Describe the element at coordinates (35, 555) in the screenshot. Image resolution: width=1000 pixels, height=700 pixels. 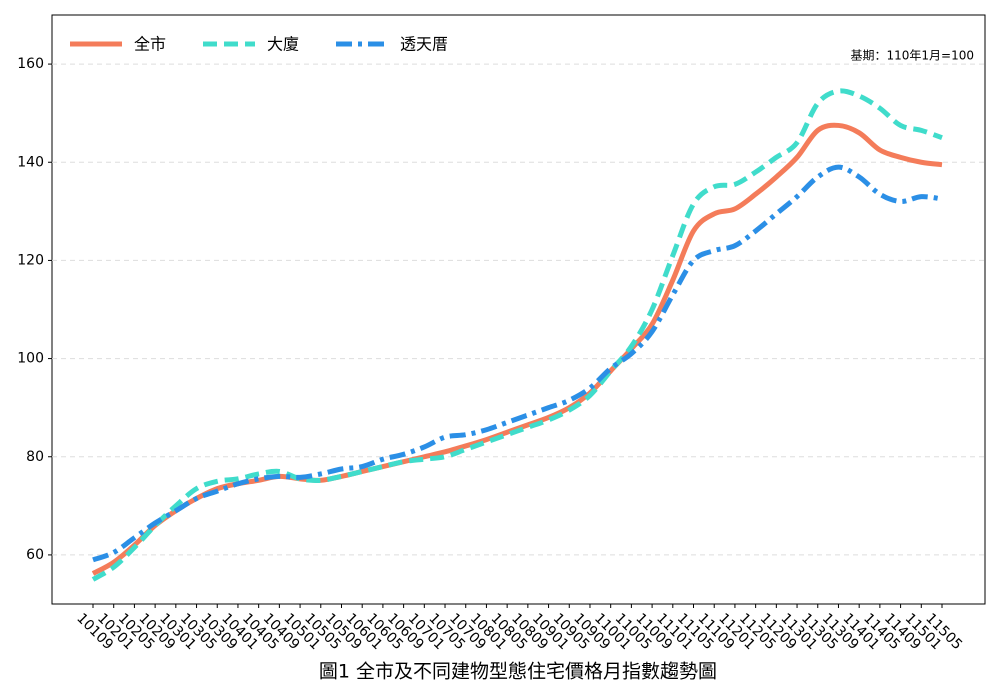
I see `y-tick-label: 60` at that location.